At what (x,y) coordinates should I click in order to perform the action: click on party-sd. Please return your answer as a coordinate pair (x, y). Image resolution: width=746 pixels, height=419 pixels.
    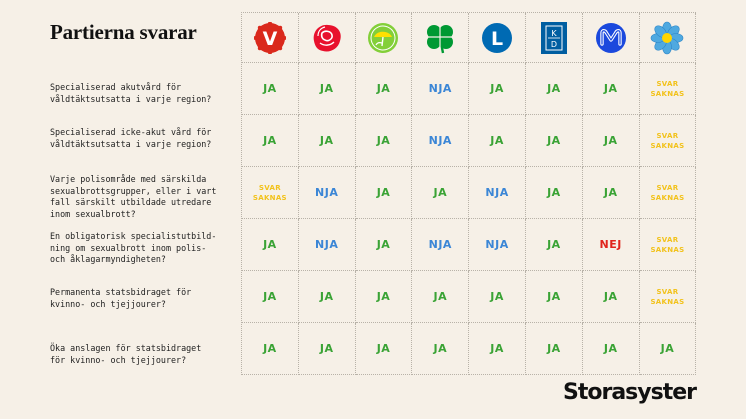
    Looking at the image, I should click on (668, 38).